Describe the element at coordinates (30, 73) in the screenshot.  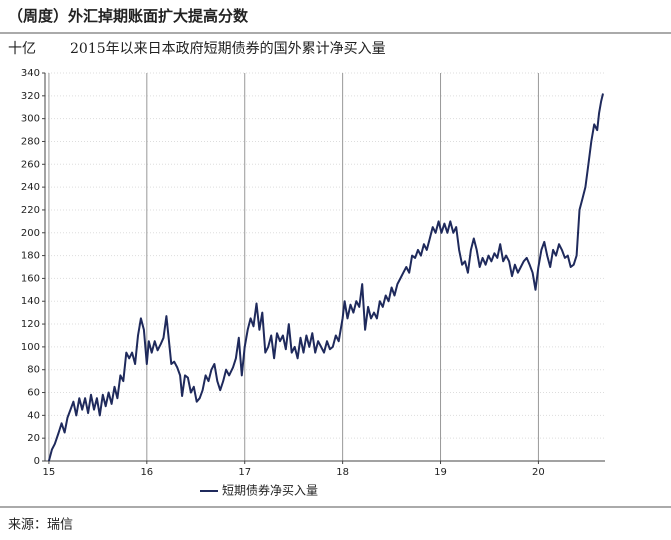
I see `y-tick-label: 340` at that location.